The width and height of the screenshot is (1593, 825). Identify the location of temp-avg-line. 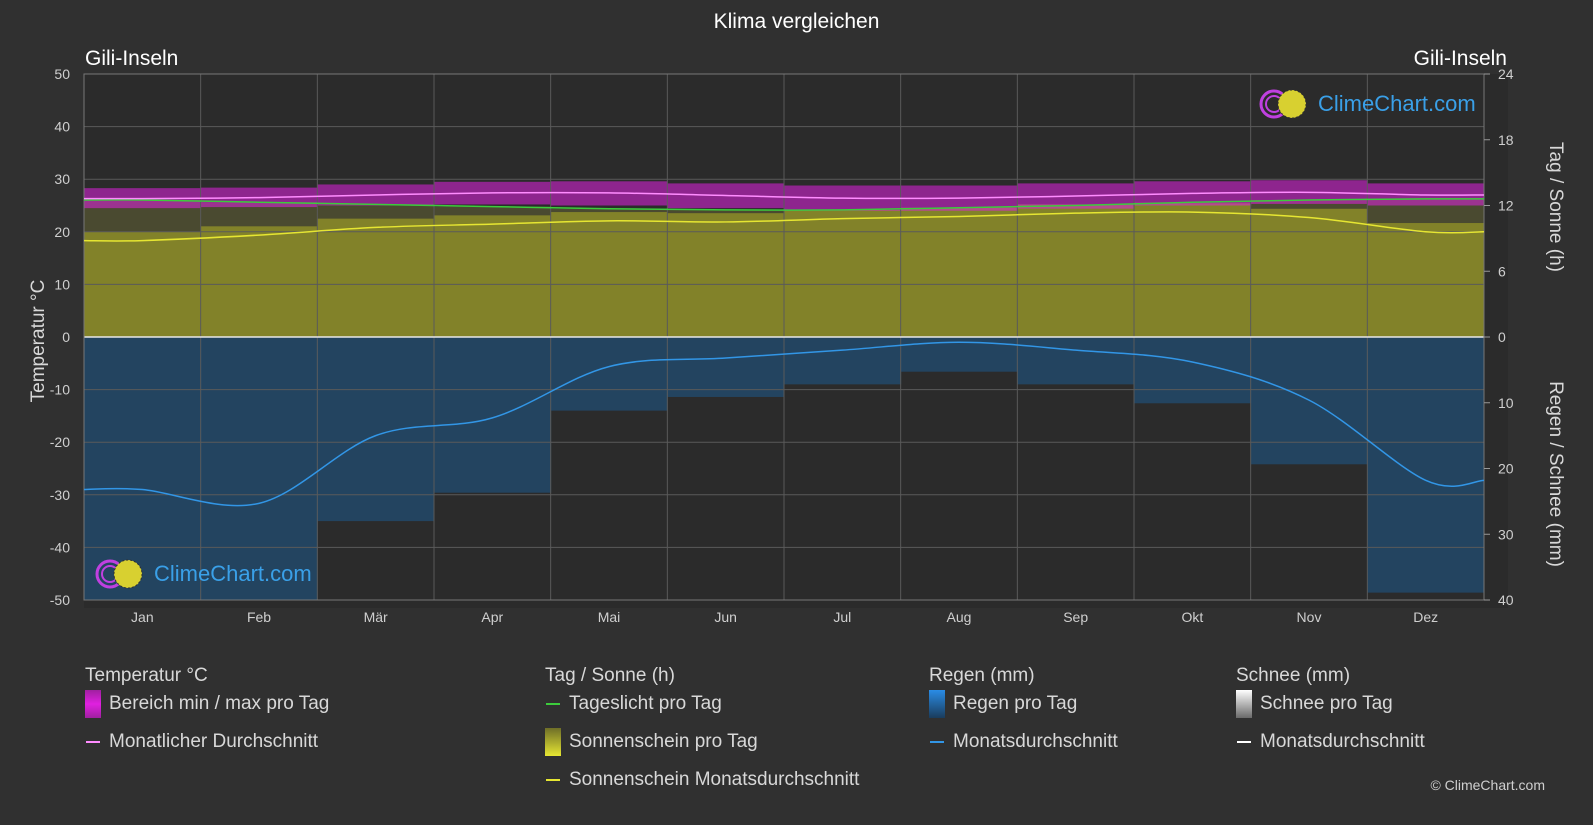
(784, 195).